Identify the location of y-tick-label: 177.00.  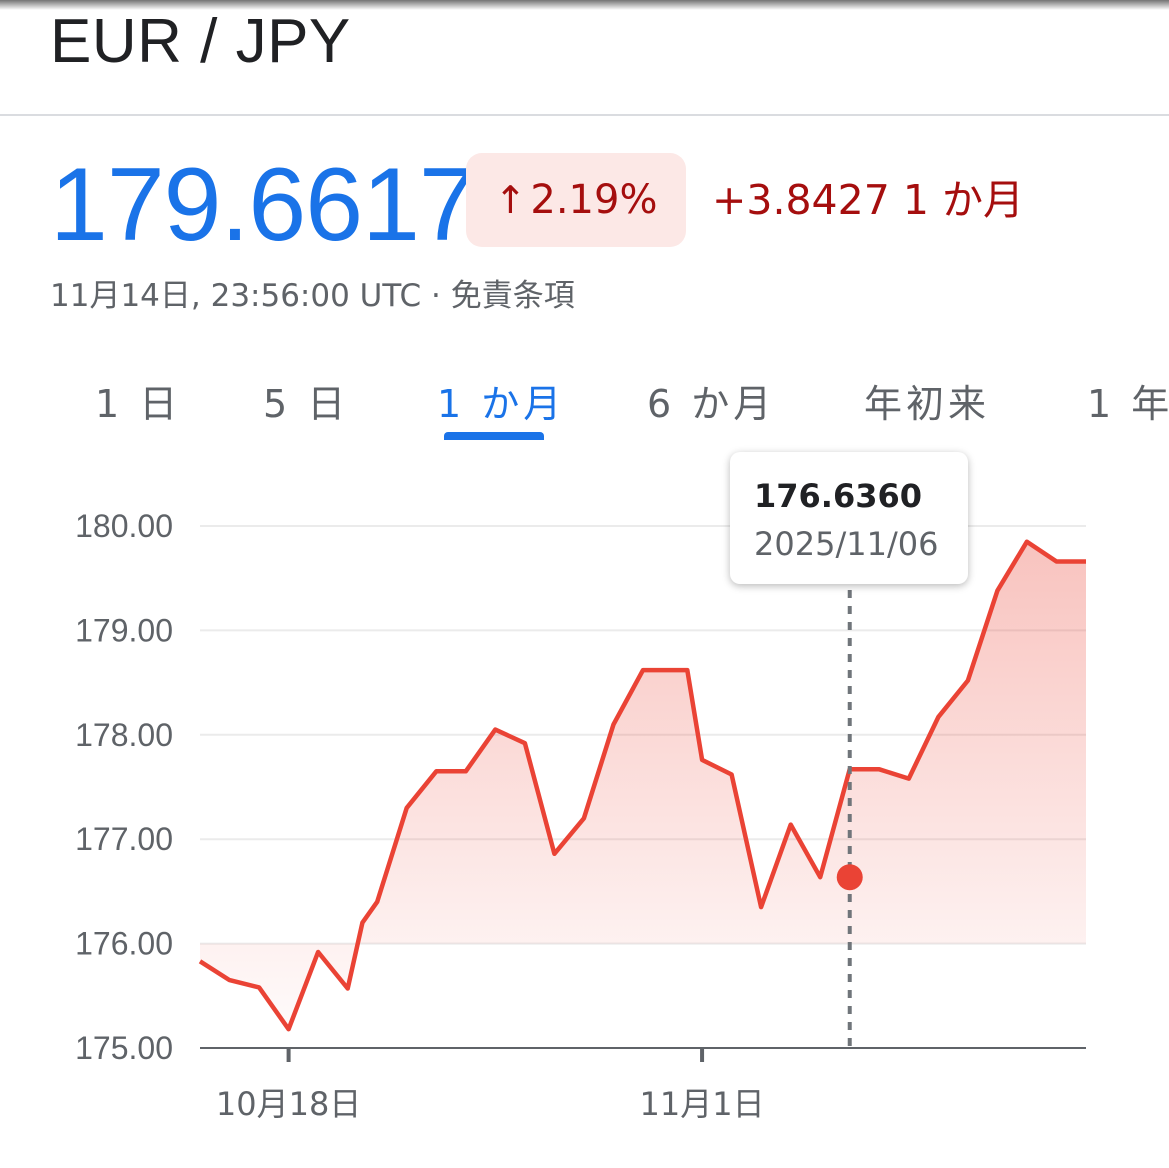
(124, 839).